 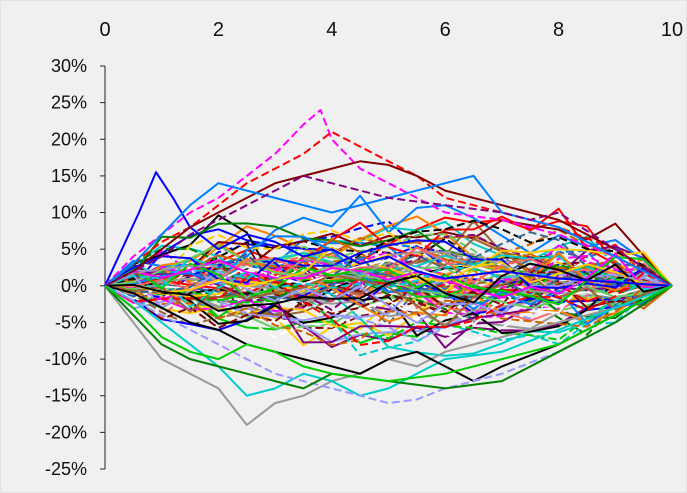 I want to click on x-tick-label: 6, so click(x=445, y=30).